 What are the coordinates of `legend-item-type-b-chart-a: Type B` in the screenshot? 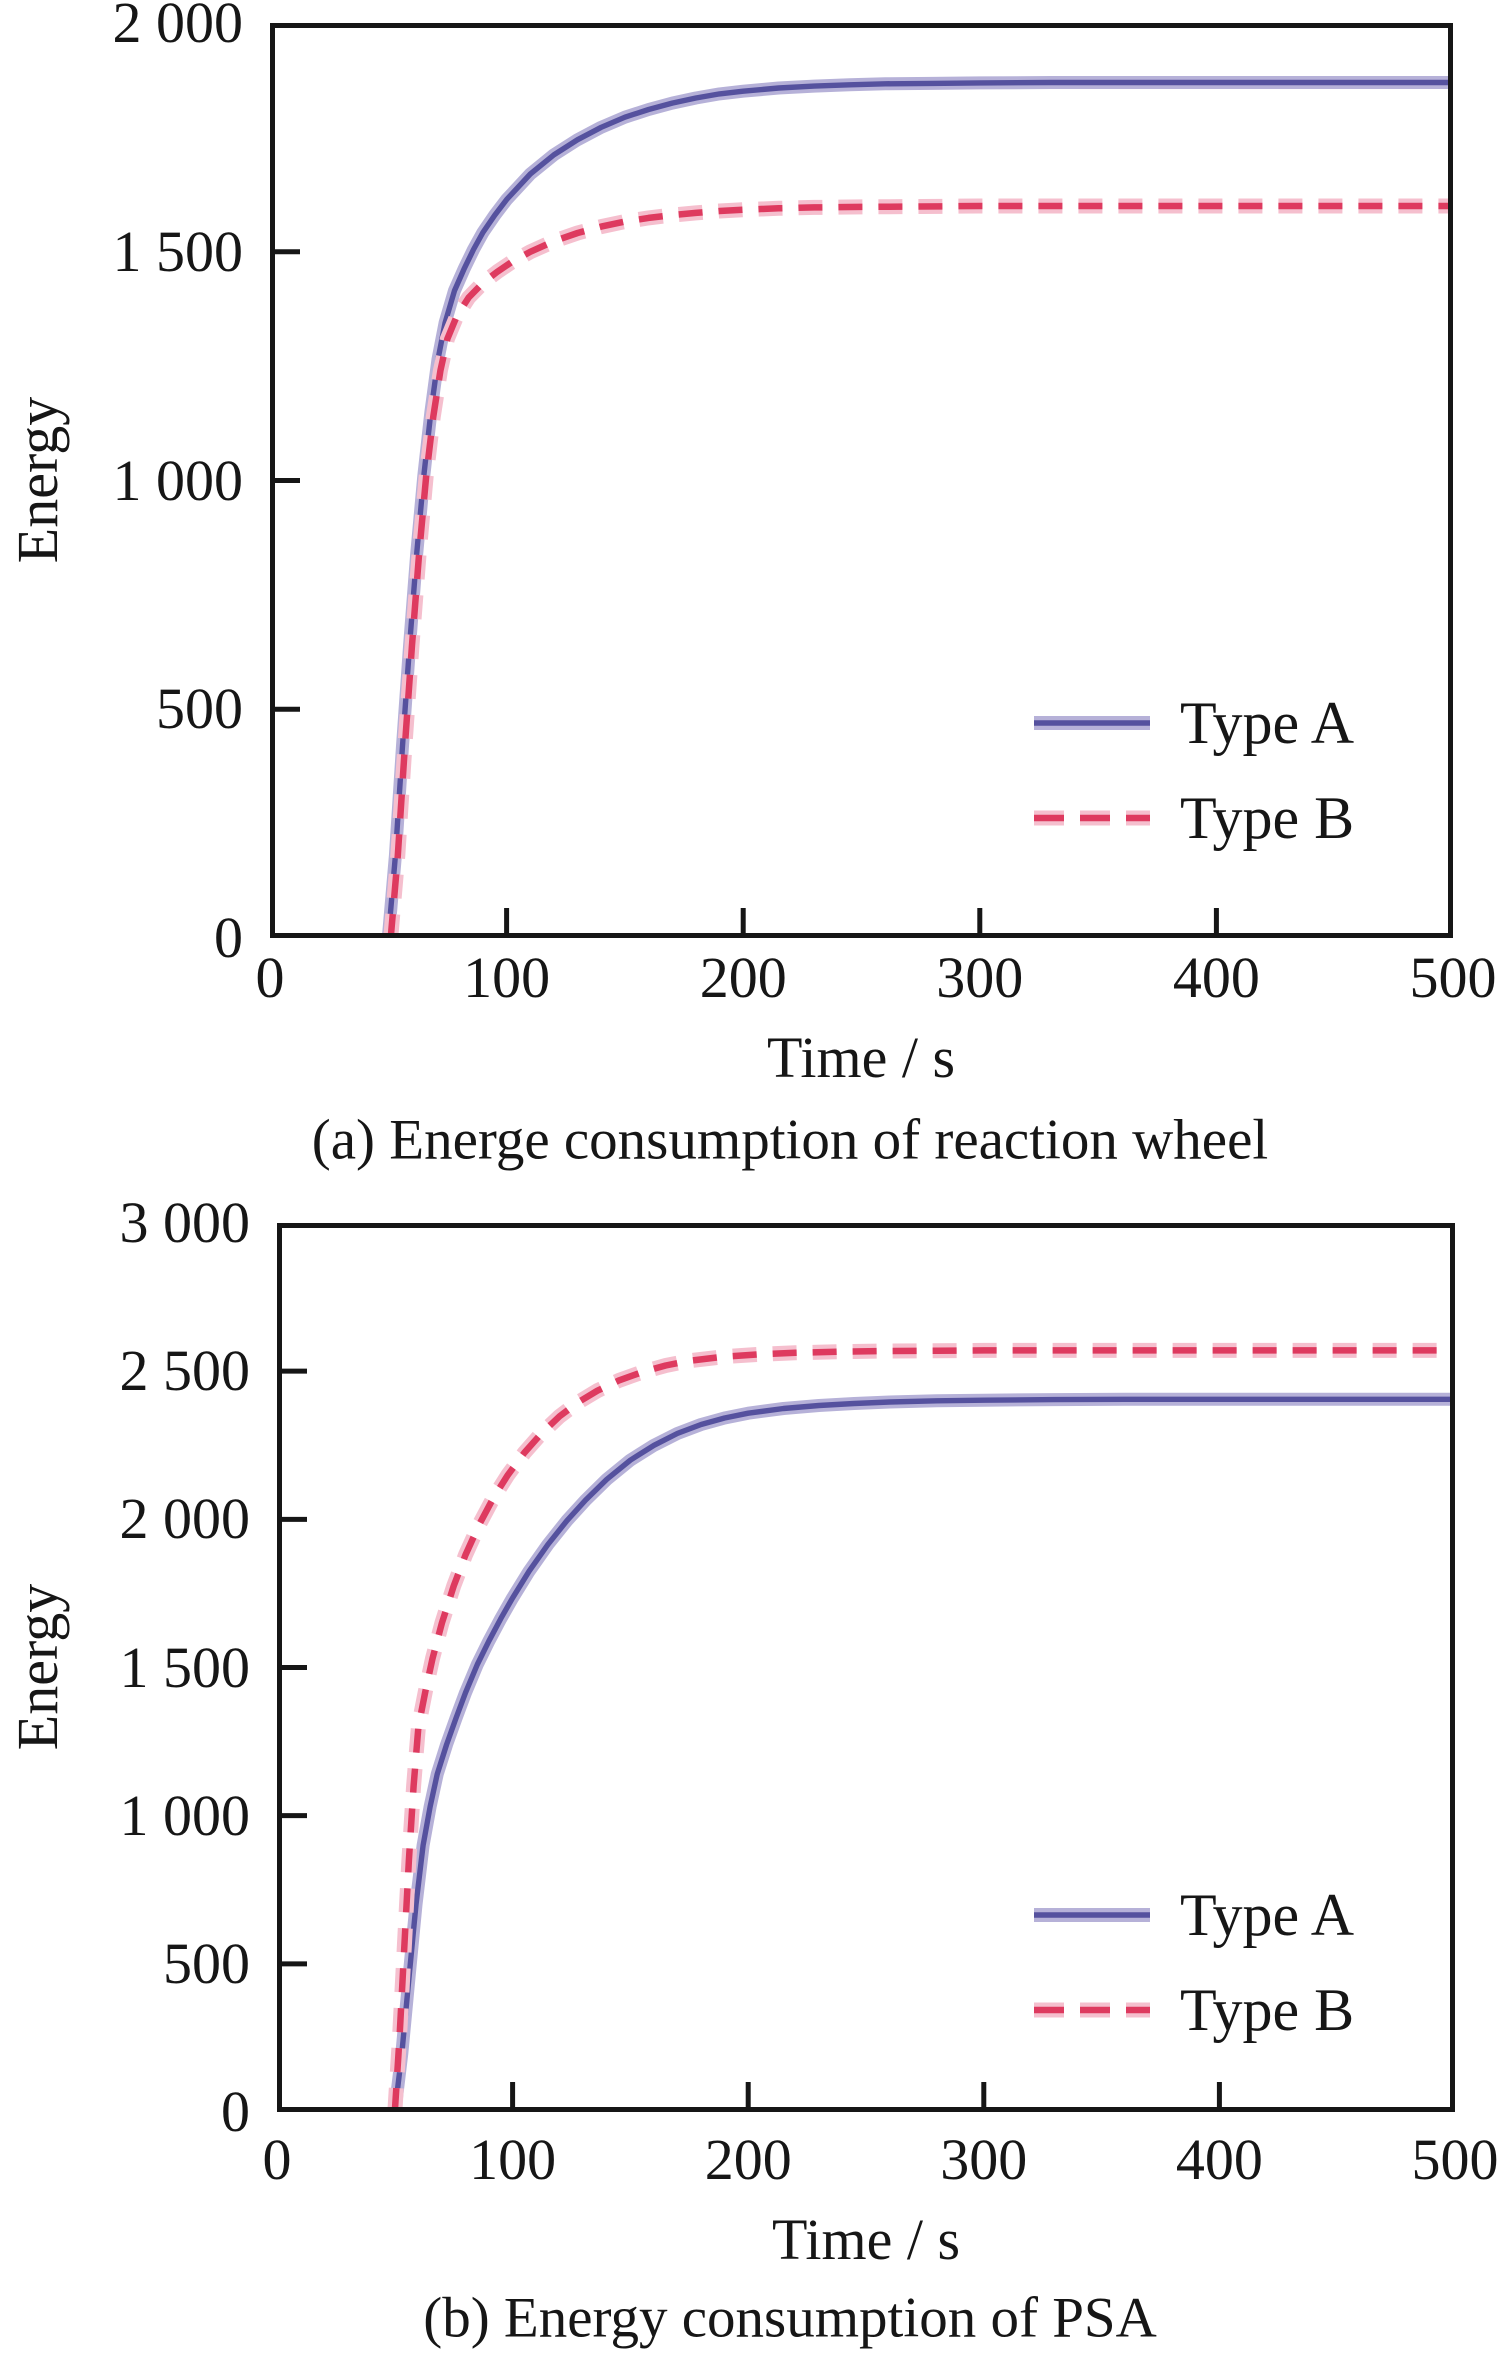 It's located at (1193, 818).